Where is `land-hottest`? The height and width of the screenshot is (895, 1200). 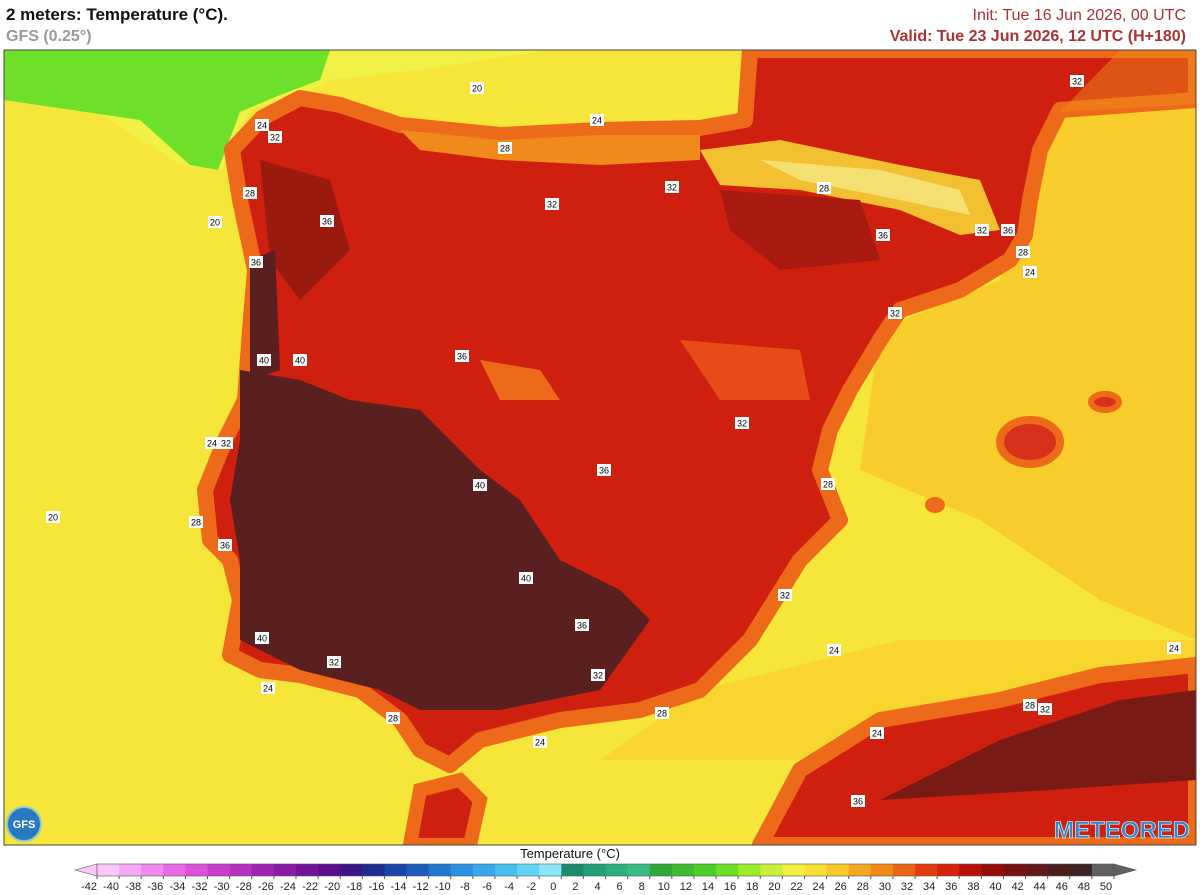
land-hottest is located at coordinates (440, 540).